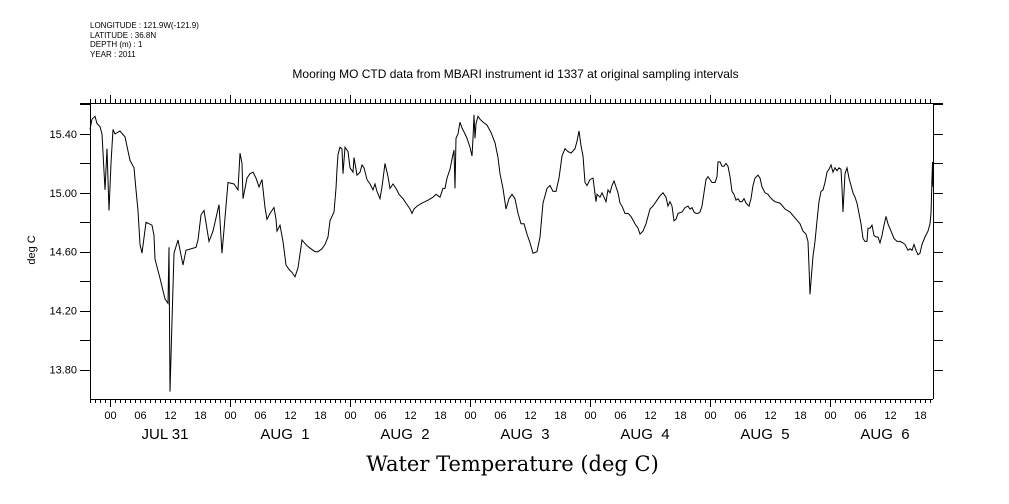 The height and width of the screenshot is (504, 1009). Describe the element at coordinates (63, 135) in the screenshot. I see `y-tick-label: 15.40` at that location.